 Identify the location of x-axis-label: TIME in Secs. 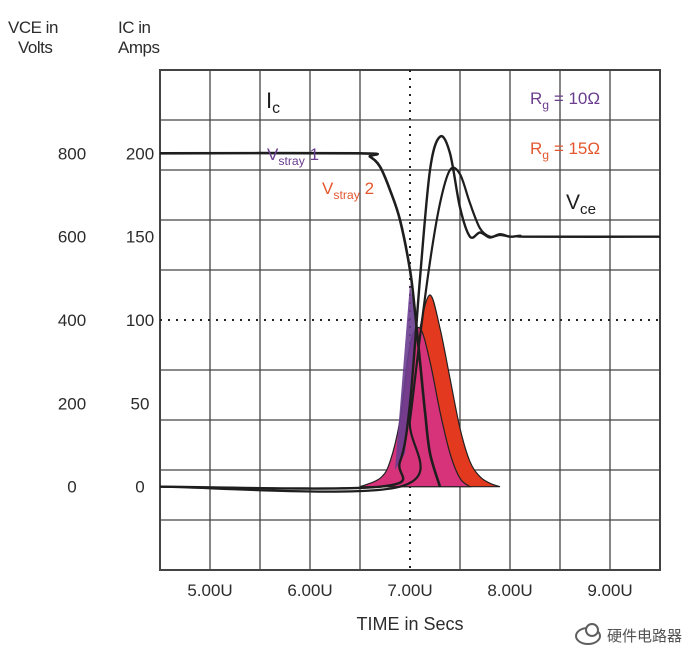
(409, 624).